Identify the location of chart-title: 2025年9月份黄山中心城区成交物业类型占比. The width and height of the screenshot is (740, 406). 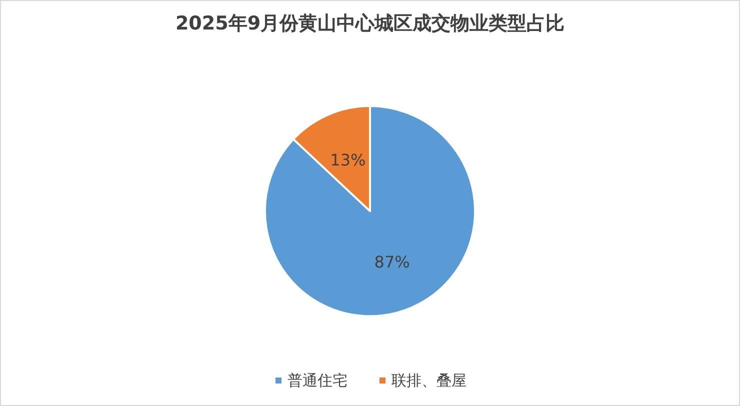
(370, 23).